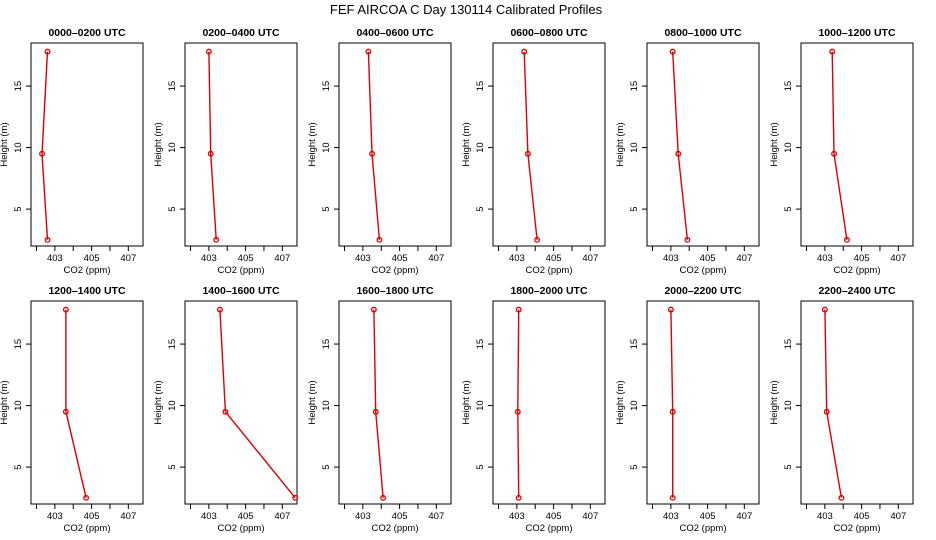 Image resolution: width=936 pixels, height=540 pixels. What do you see at coordinates (86, 33) in the screenshot?
I see `panel-title: 0000–0200 UTC` at bounding box center [86, 33].